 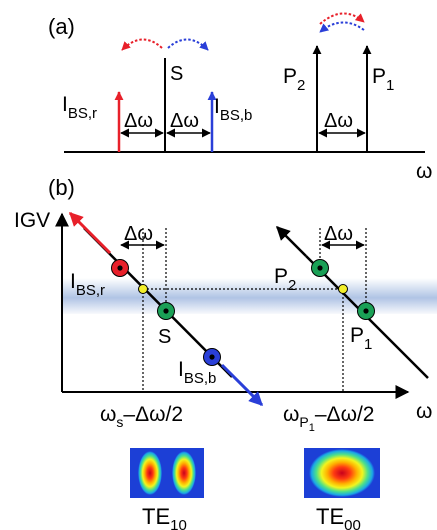 I want to click on pump-arrow-blue-a, so click(x=342, y=27).